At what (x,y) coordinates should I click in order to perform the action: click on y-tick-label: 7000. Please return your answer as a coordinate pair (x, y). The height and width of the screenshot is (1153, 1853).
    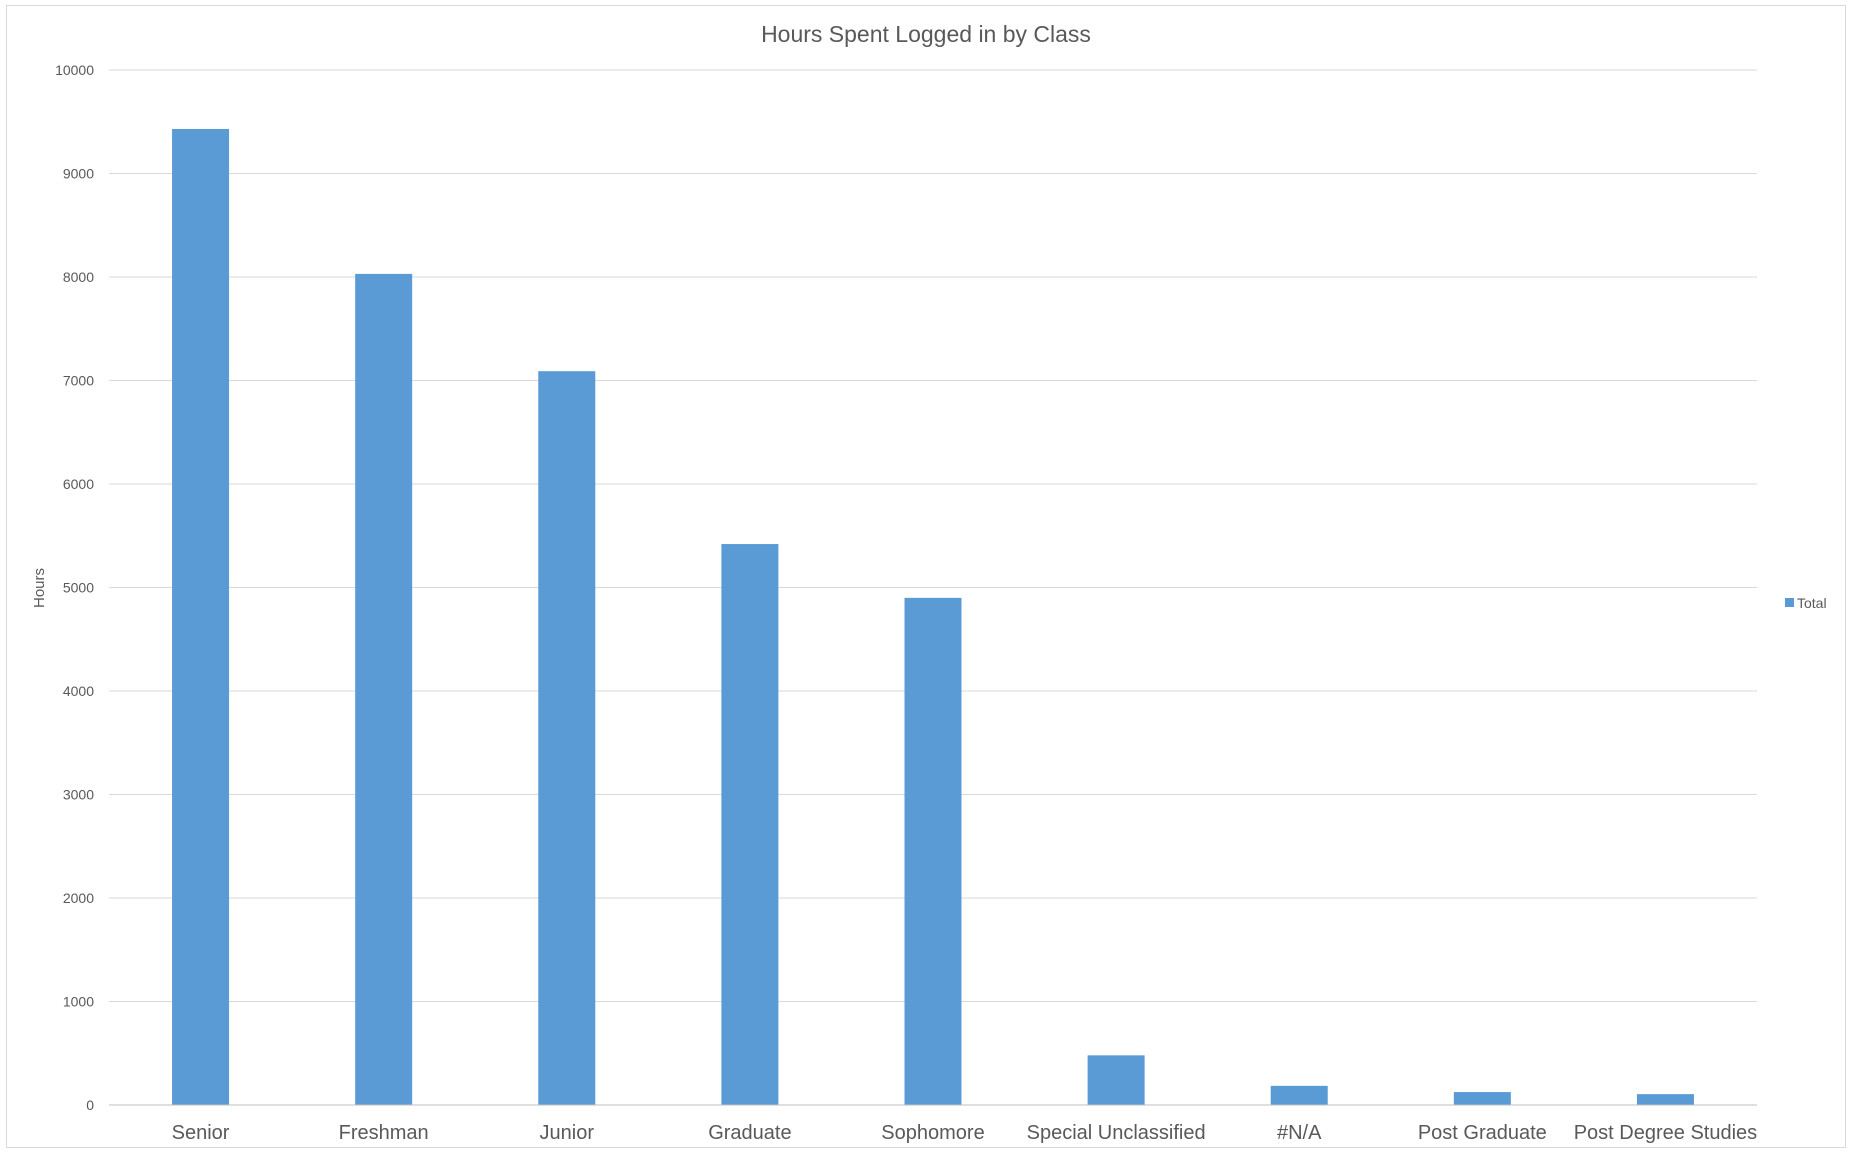
    Looking at the image, I should click on (78, 381).